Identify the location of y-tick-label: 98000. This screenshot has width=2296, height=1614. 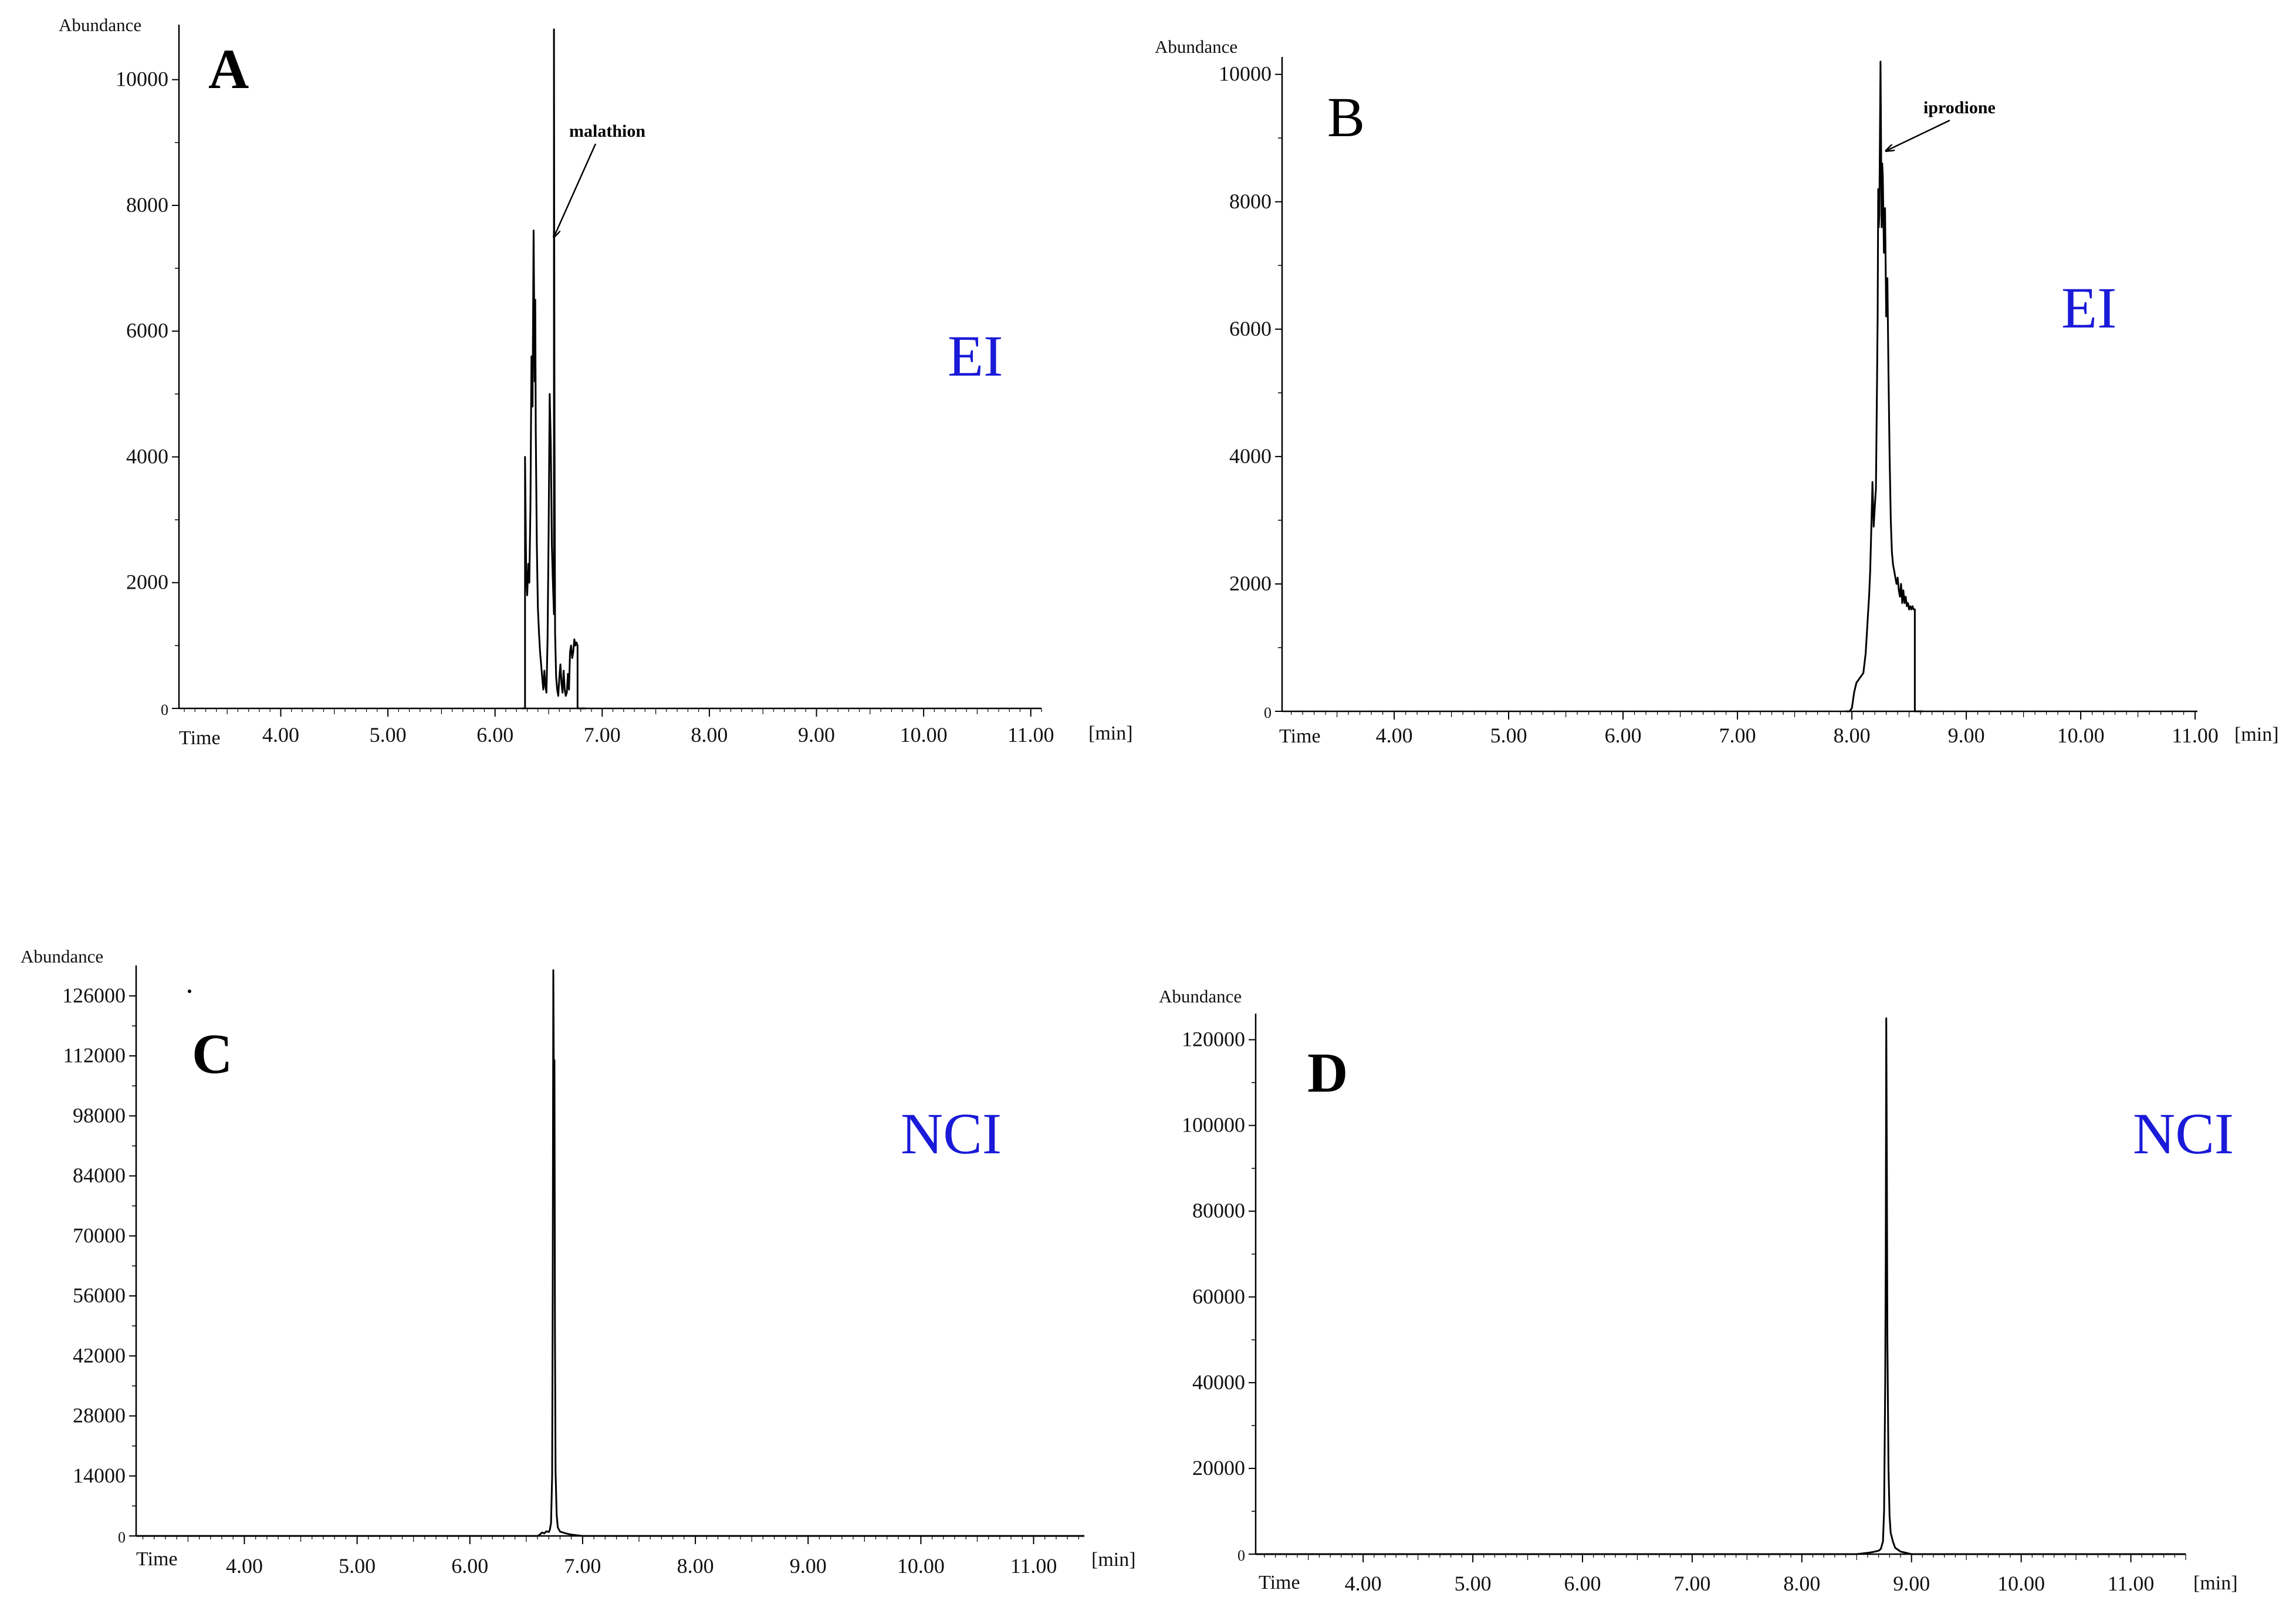
(99, 1115).